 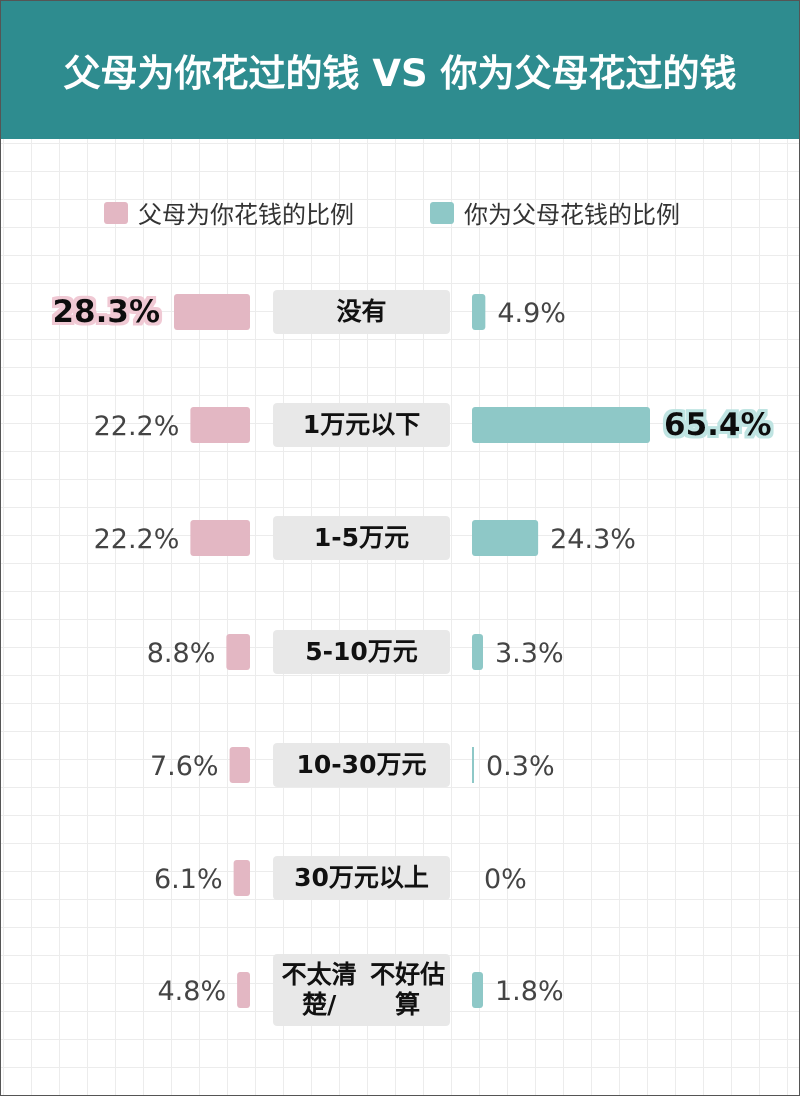 What do you see at coordinates (184, 766) in the screenshot?
I see `data-label-parents: 7.6%` at bounding box center [184, 766].